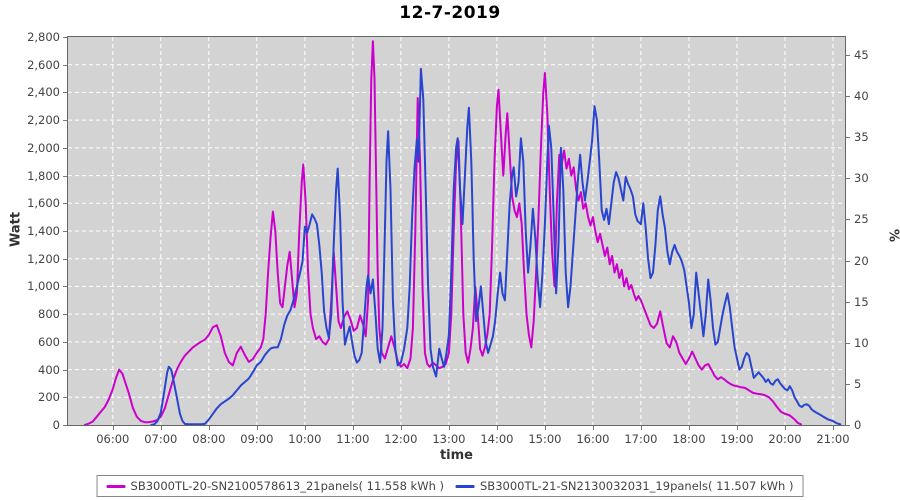 The height and width of the screenshot is (500, 900). What do you see at coordinates (593, 439) in the screenshot?
I see `x-axis-tick-label: 16:00` at bounding box center [593, 439].